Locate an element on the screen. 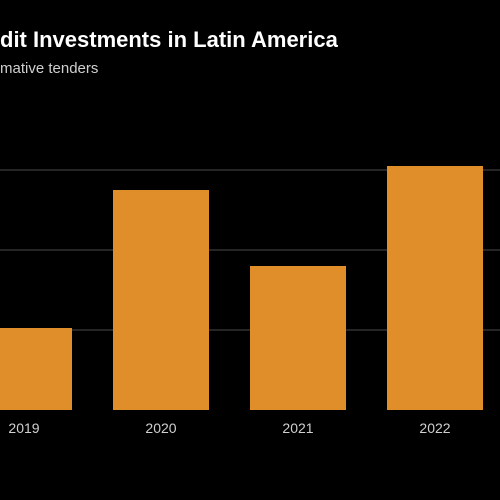  bar-2021 is located at coordinates (298, 338).